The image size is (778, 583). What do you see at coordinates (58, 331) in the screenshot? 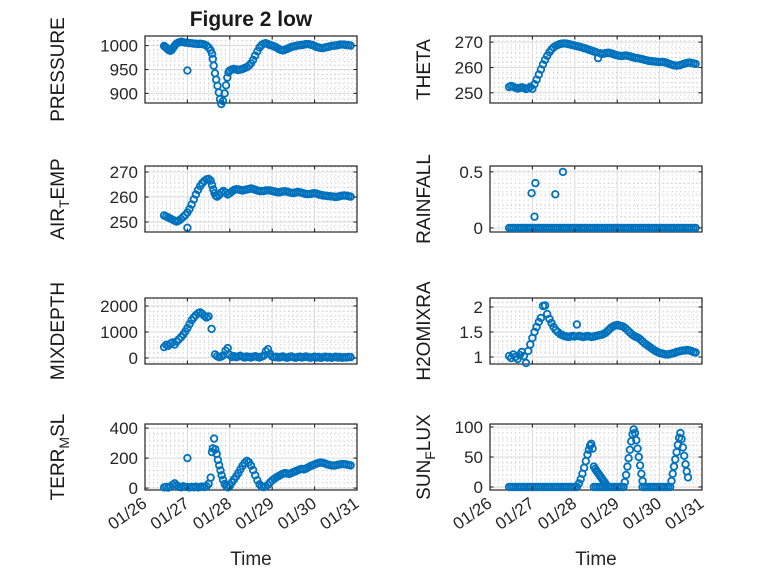
I see `ylabel-MIXDEPTH: MIXDEPTH` at bounding box center [58, 331].